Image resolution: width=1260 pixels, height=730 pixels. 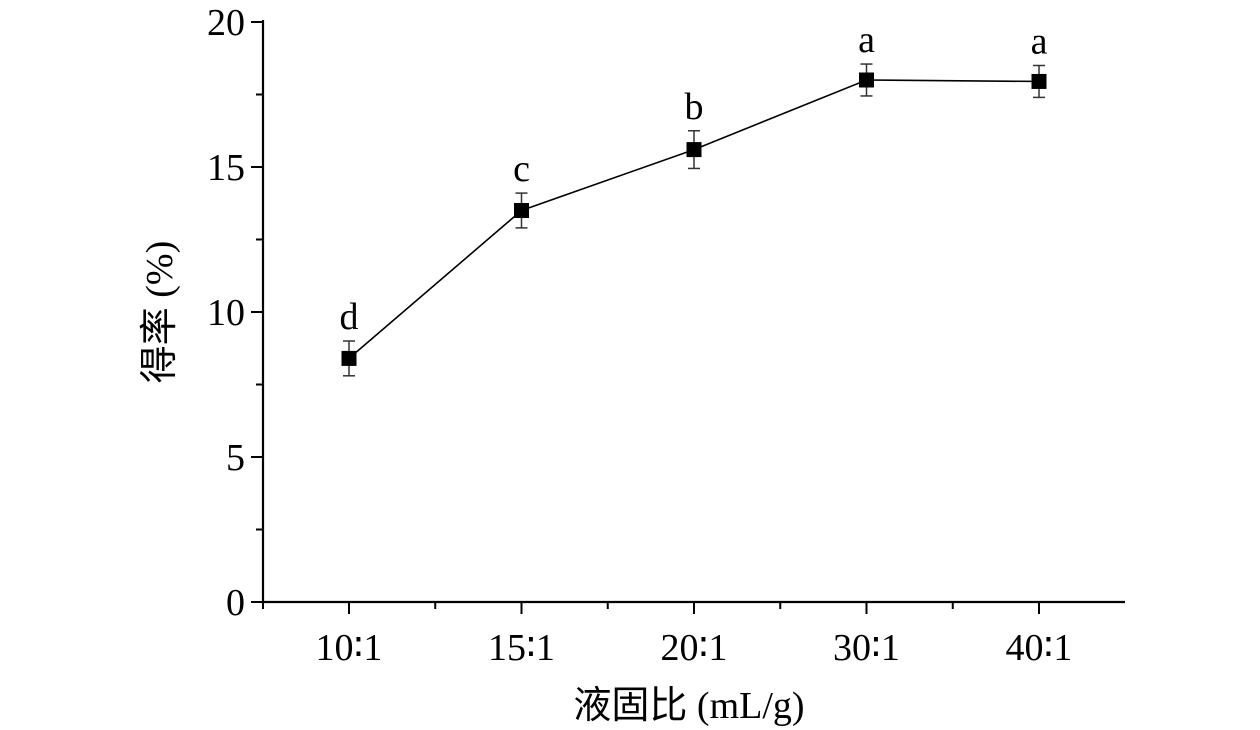 I want to click on x-tick-label: 20∶1, so click(x=694, y=648).